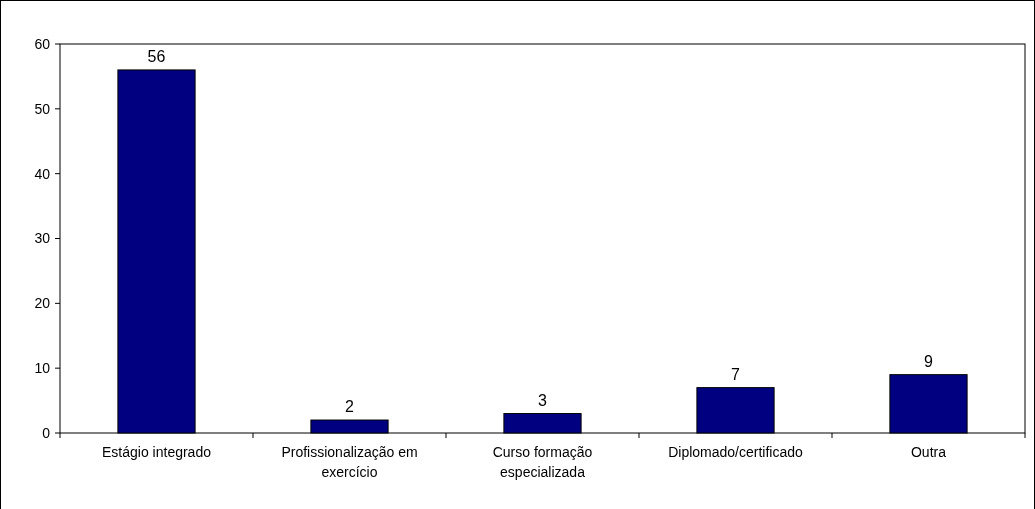 The image size is (1035, 509). What do you see at coordinates (350, 407) in the screenshot?
I see `data-label: 2` at bounding box center [350, 407].